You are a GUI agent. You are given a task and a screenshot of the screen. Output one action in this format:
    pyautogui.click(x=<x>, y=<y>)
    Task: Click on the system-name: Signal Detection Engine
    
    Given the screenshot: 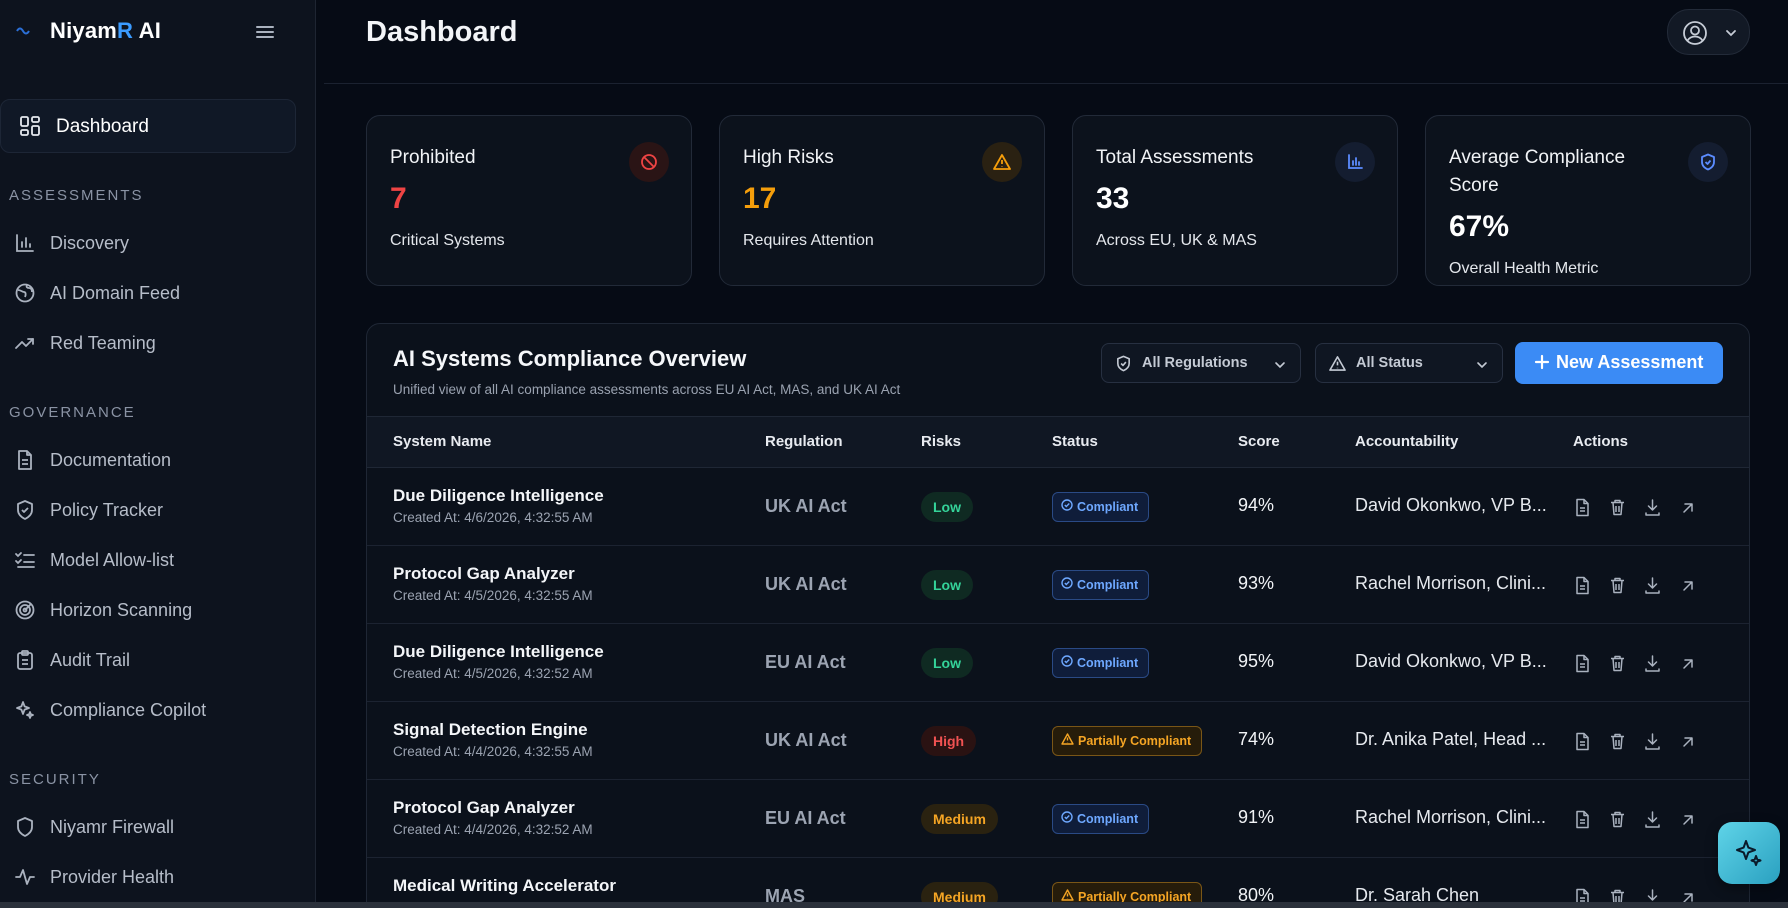 What is the action you would take?
    pyautogui.click(x=490, y=729)
    